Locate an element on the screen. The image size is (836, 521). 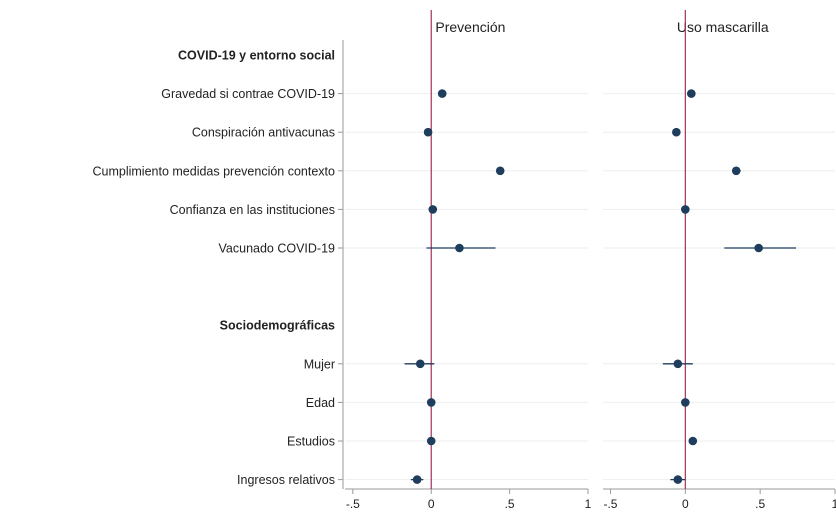
point-prevencion-conspiracion-antivacunas is located at coordinates (428, 132).